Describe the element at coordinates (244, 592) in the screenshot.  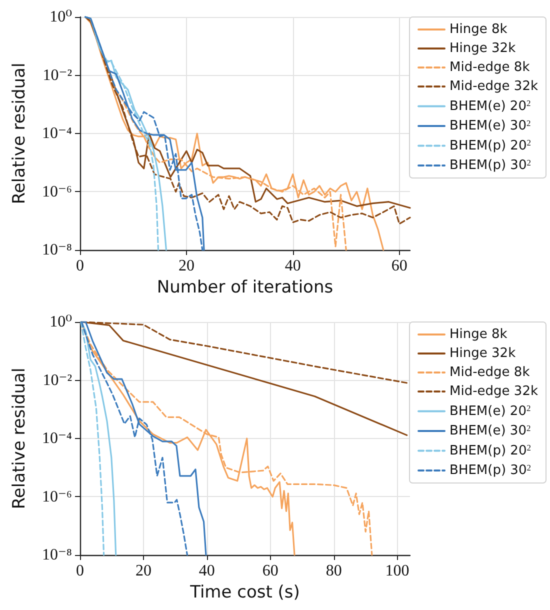
I see `x-axis-title: Time cost (s)` at that location.